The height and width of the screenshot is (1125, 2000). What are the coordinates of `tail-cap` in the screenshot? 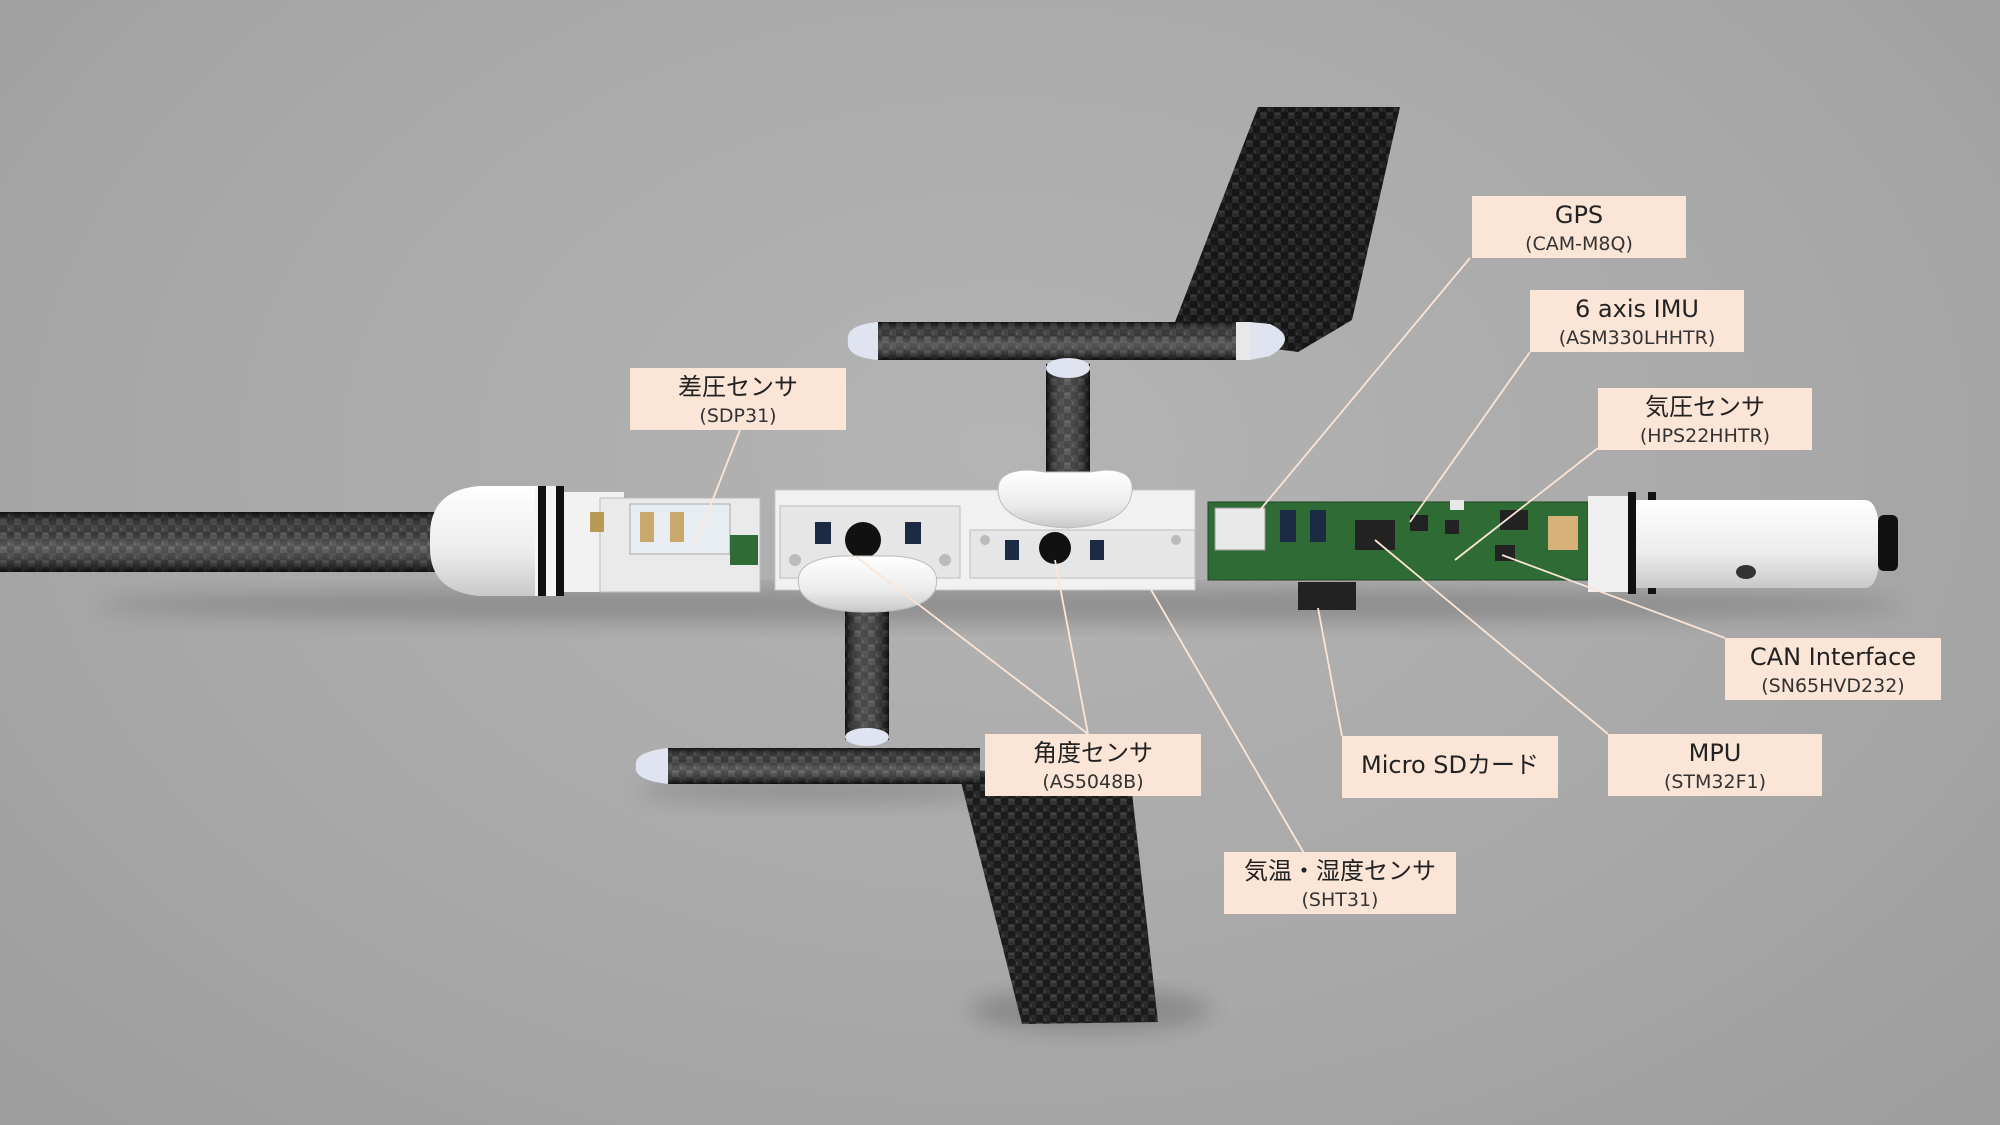 It's located at (1743, 543).